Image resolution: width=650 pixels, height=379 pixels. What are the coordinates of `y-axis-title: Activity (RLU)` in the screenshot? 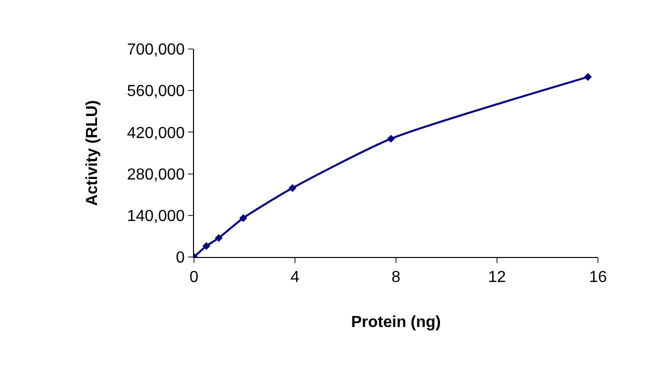 It's located at (92, 153).